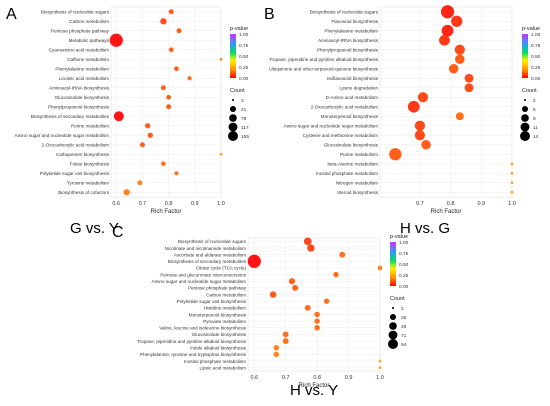  Describe the element at coordinates (11, 14) in the screenshot. I see `panel-label: A` at that location.